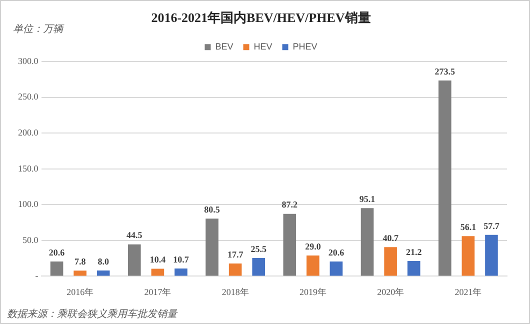  I want to click on y-tick-label: 250.0, so click(28, 97).